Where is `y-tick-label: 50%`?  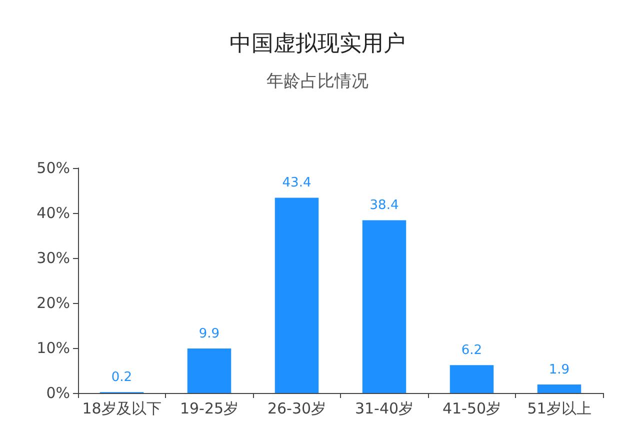 y-tick-label: 50% is located at coordinates (53, 168).